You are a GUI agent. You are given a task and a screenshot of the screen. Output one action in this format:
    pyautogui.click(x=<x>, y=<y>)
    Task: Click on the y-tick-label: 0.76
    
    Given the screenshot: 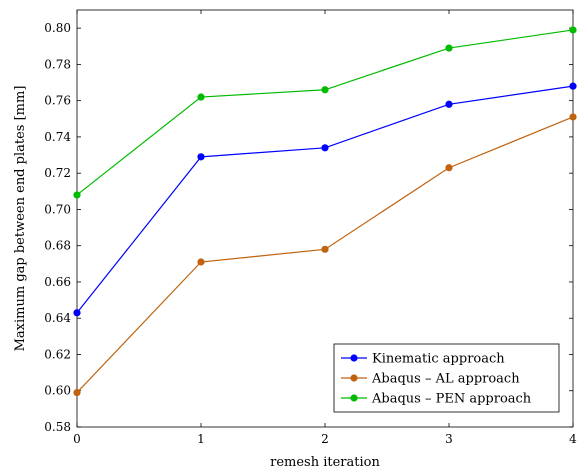 What is the action you would take?
    pyautogui.click(x=57, y=101)
    